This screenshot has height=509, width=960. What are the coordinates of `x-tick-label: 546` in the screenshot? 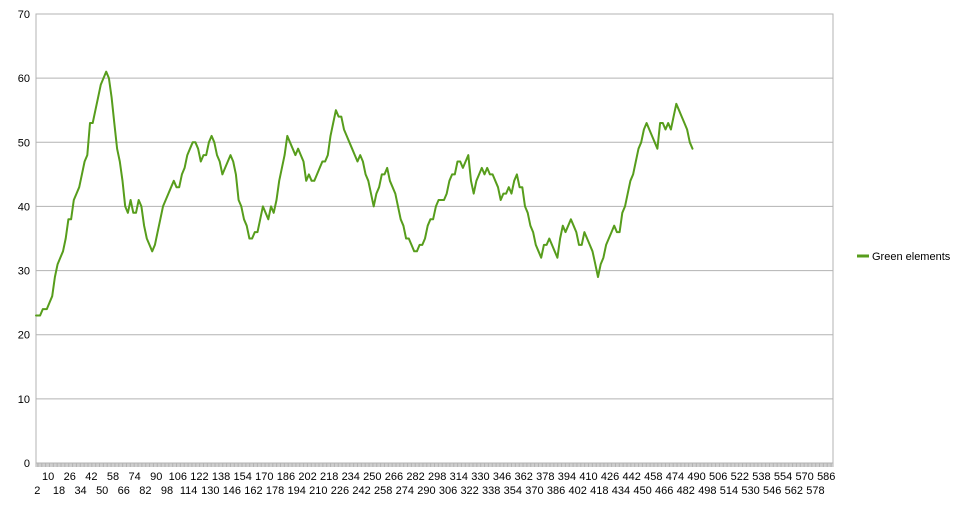 It's located at (772, 491).